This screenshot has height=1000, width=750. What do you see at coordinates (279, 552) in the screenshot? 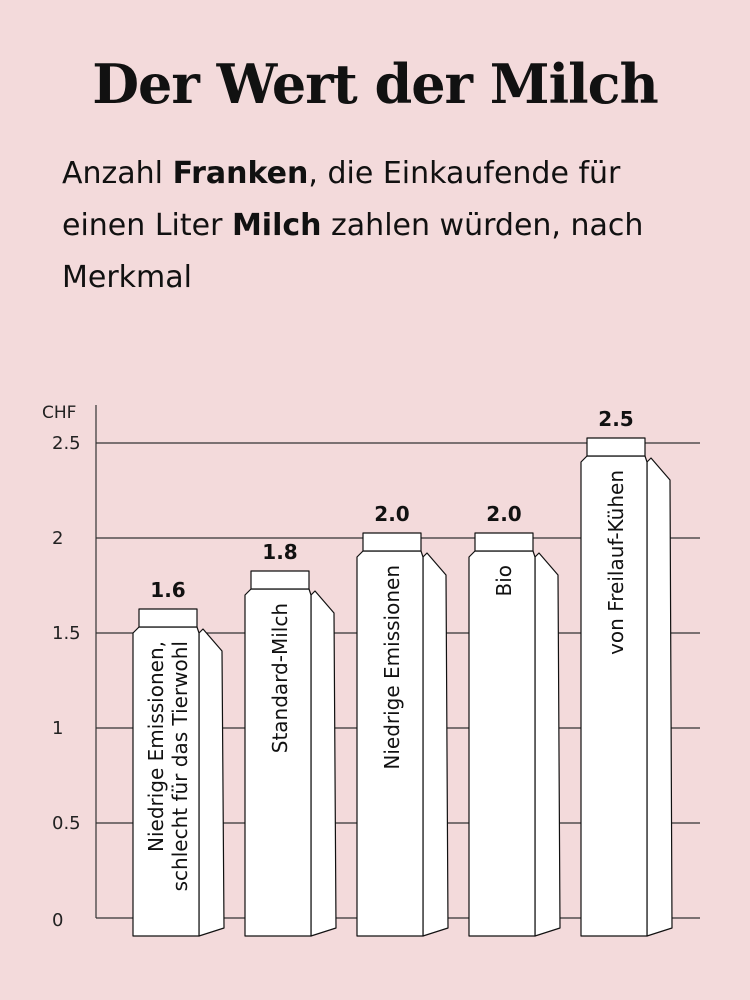
I see `bar-value-label: 1.8` at bounding box center [279, 552].